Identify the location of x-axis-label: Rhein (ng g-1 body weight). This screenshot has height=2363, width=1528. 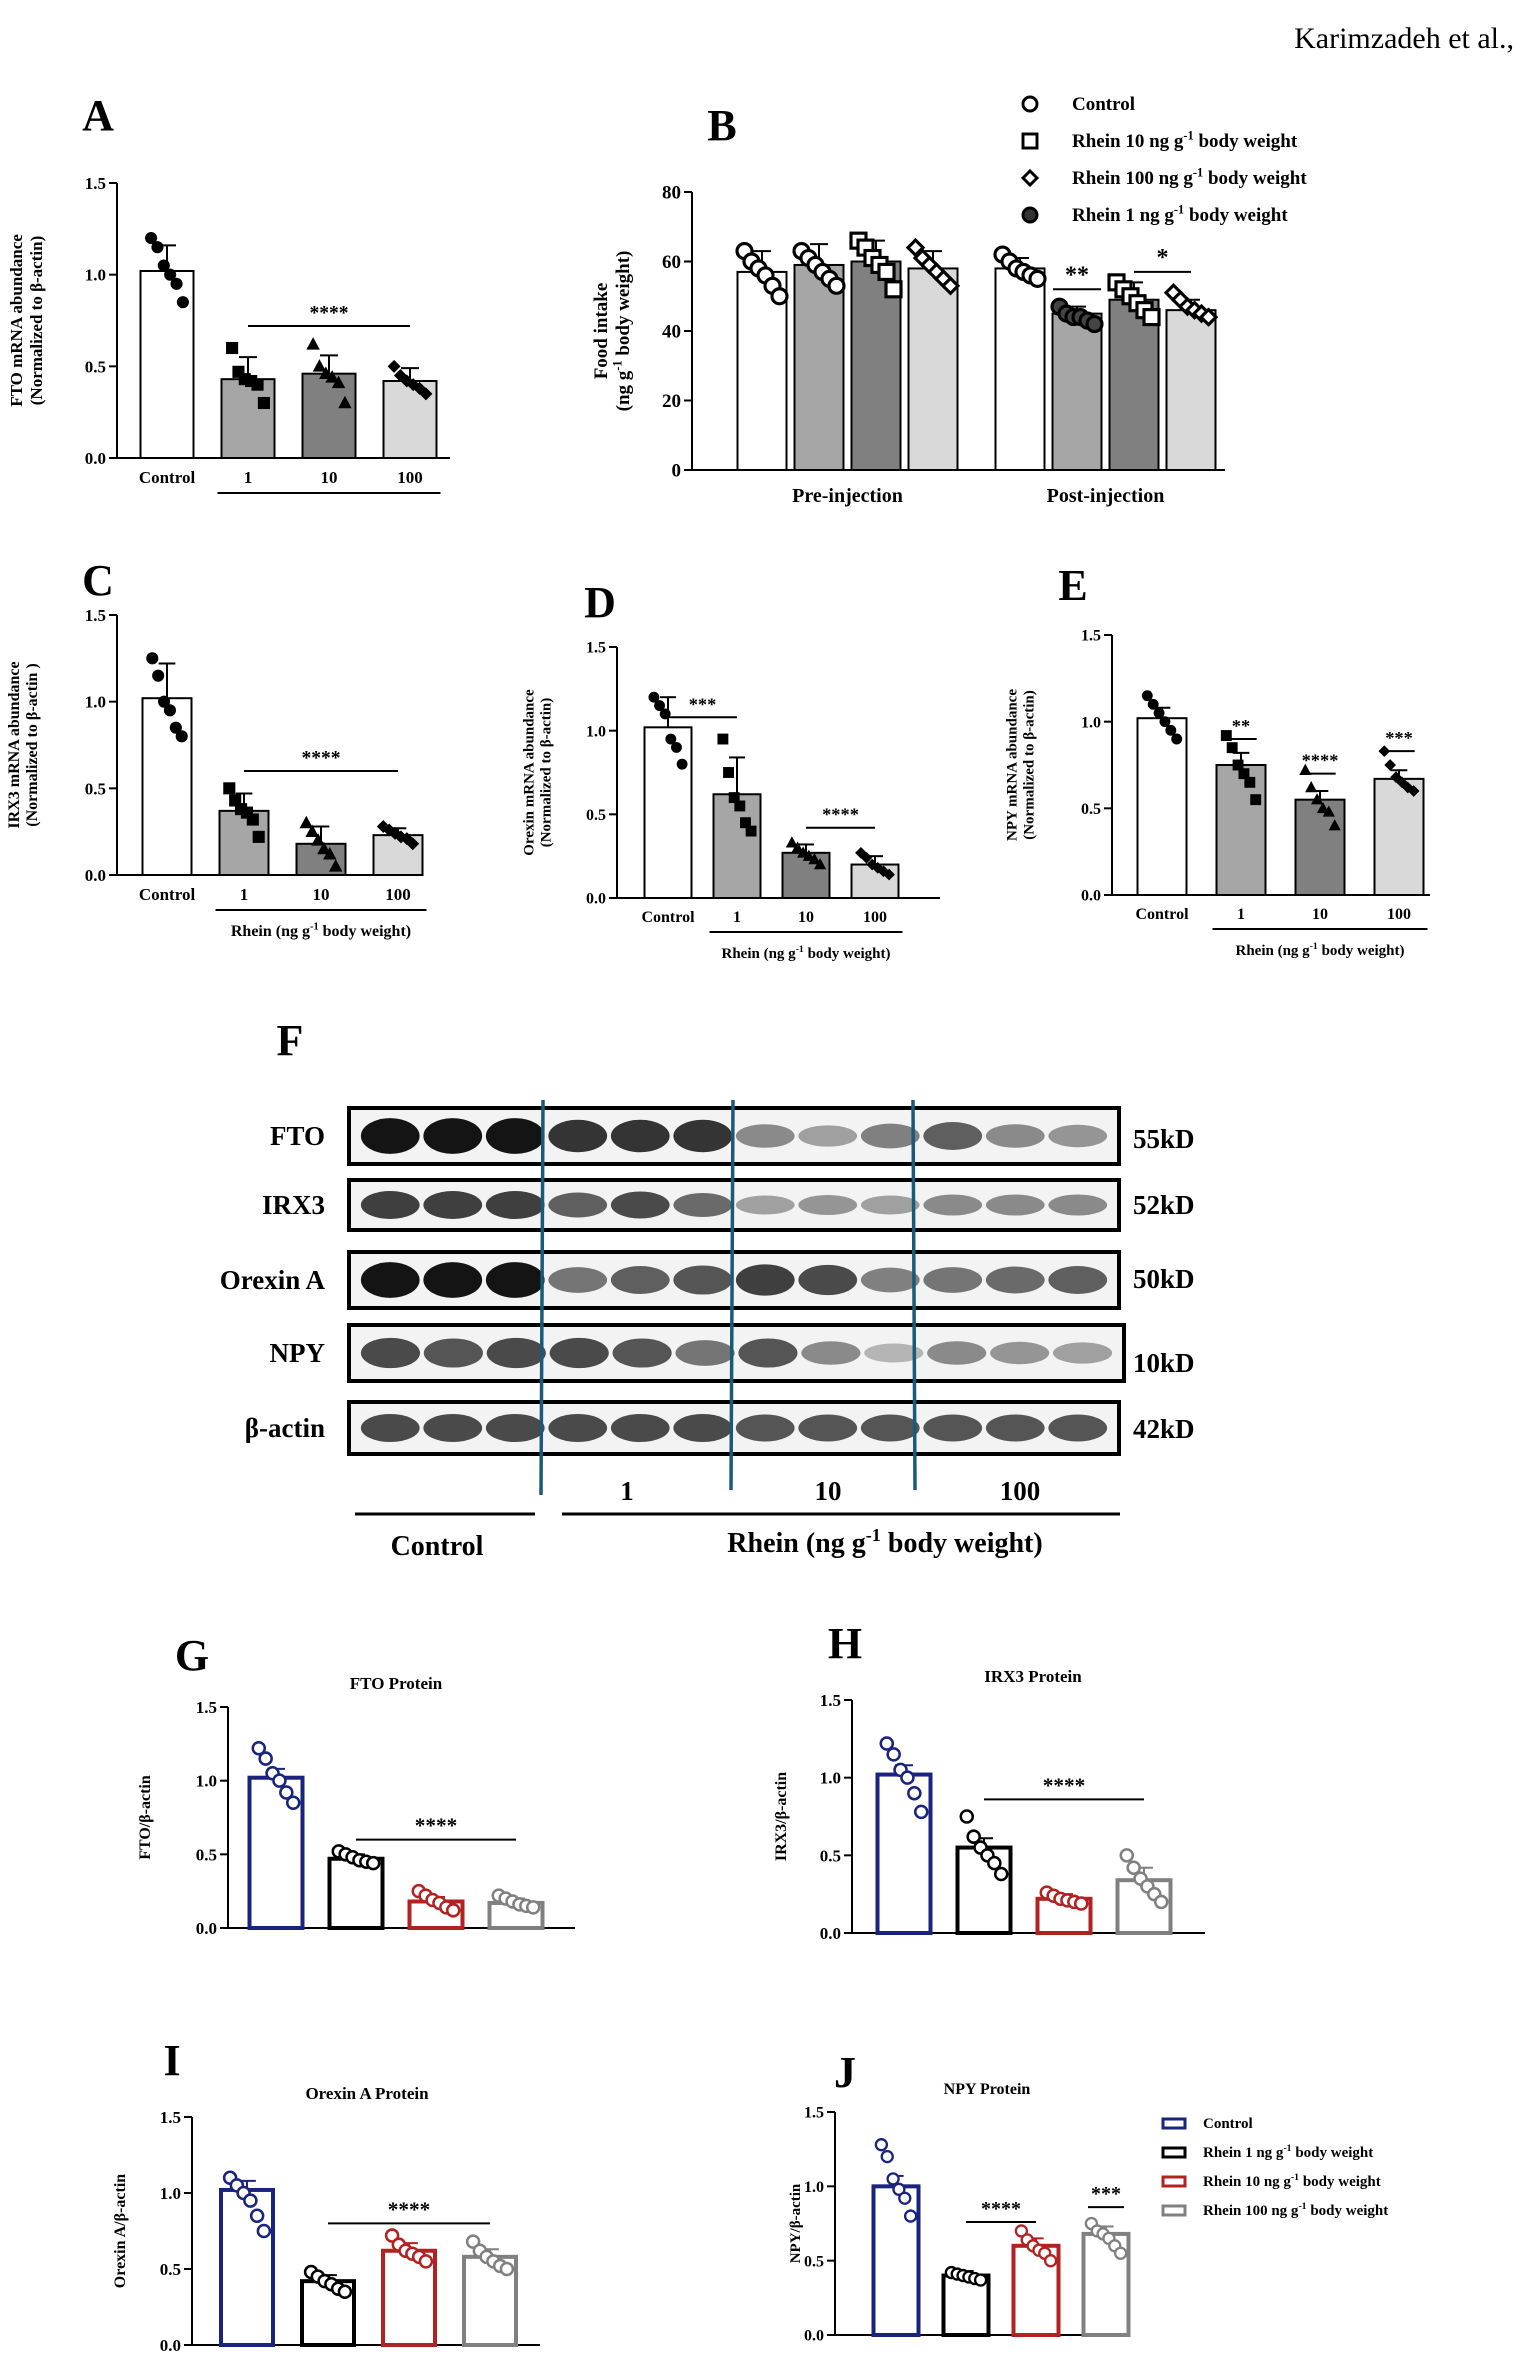
(321, 931).